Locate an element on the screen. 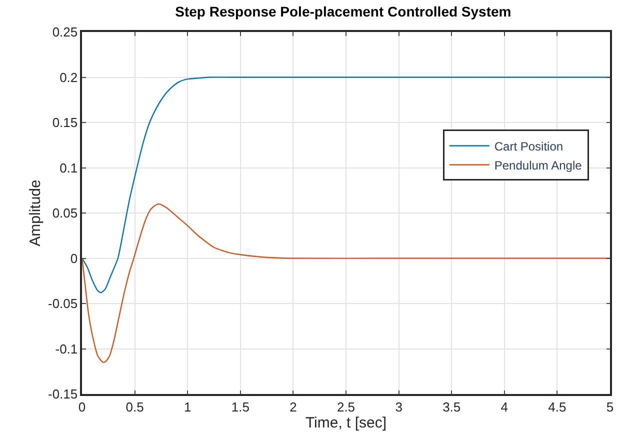 This screenshot has width=624, height=439. x-tick-label: 0.5 is located at coordinates (135, 406).